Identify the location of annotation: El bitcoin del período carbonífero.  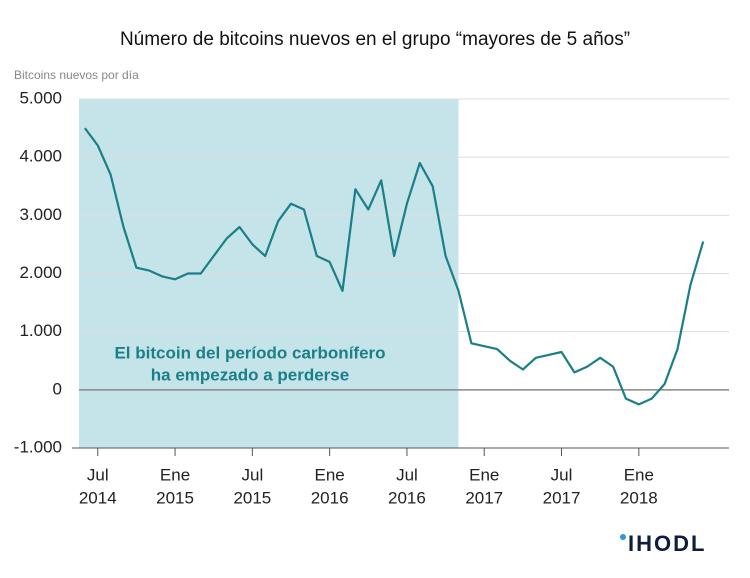
(249, 352).